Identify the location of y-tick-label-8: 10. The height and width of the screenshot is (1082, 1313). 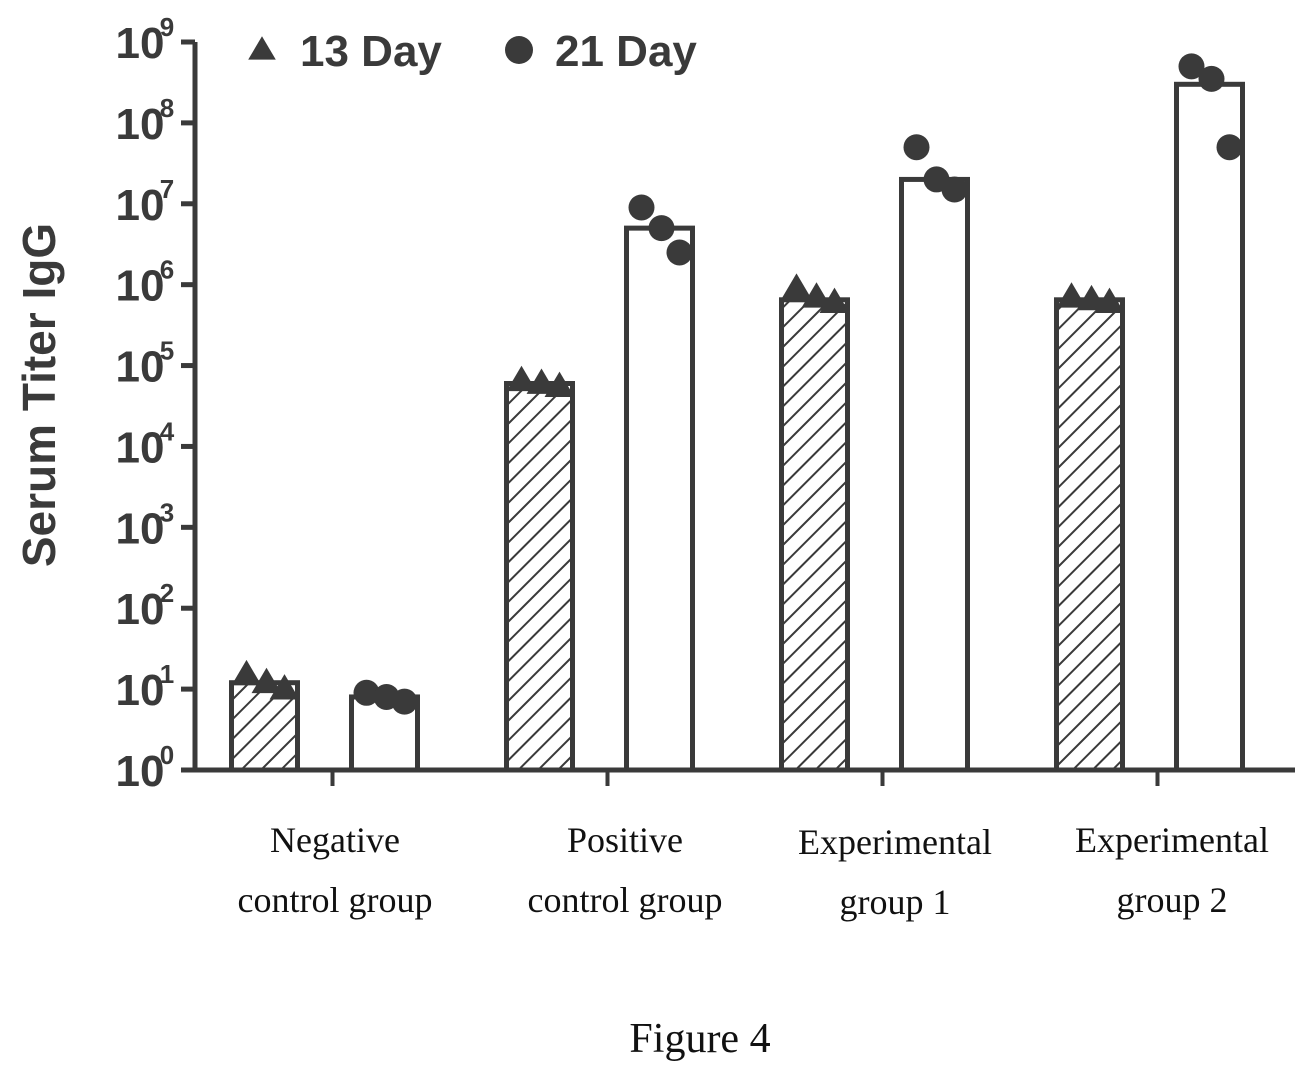
(140, 124).